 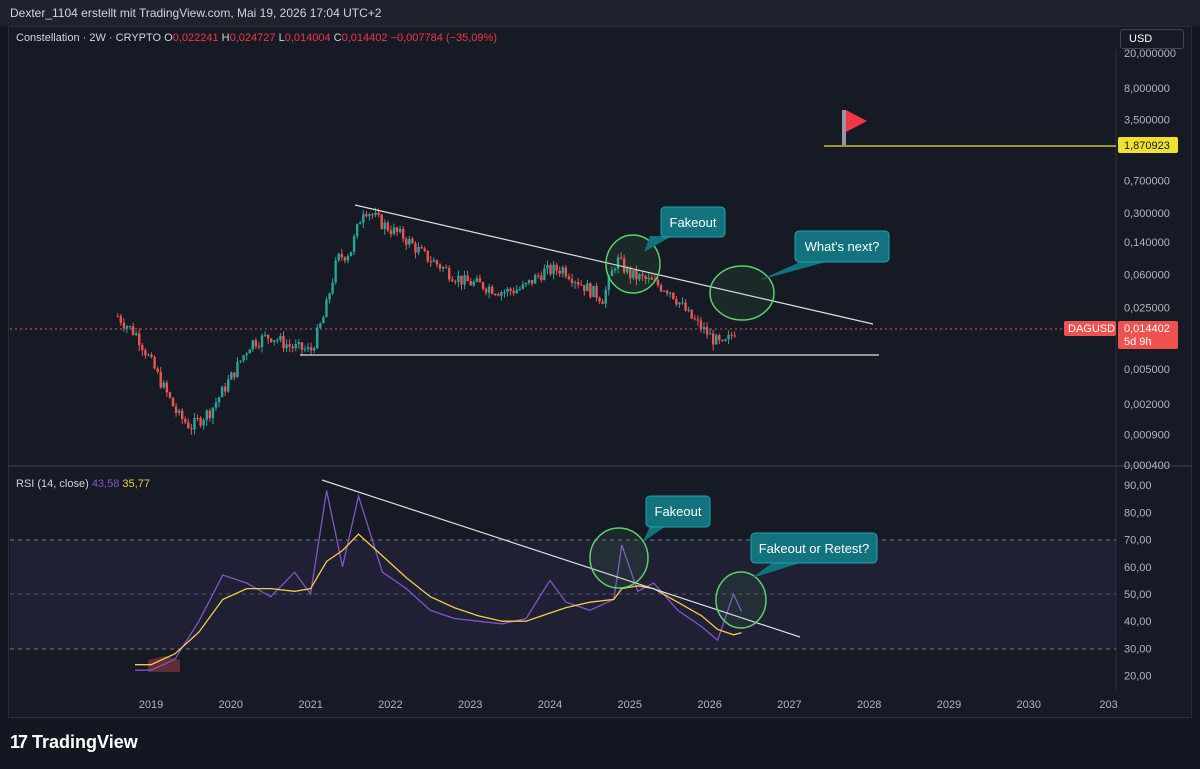 What do you see at coordinates (741, 600) in the screenshot?
I see `retest-circle-rsi` at bounding box center [741, 600].